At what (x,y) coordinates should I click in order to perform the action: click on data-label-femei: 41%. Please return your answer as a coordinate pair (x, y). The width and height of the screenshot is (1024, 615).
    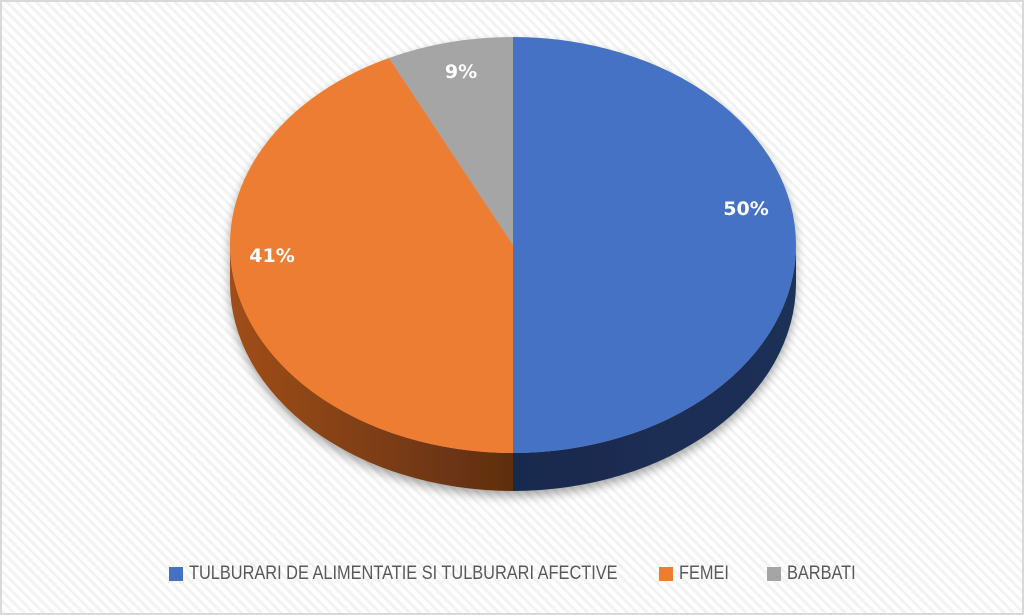
    Looking at the image, I should click on (271, 256).